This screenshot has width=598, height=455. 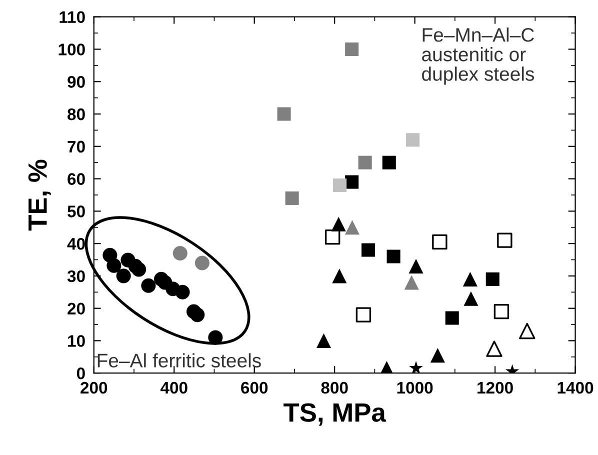 What do you see at coordinates (76, 212) in the screenshot?
I see `y-tick-label: 50` at bounding box center [76, 212].